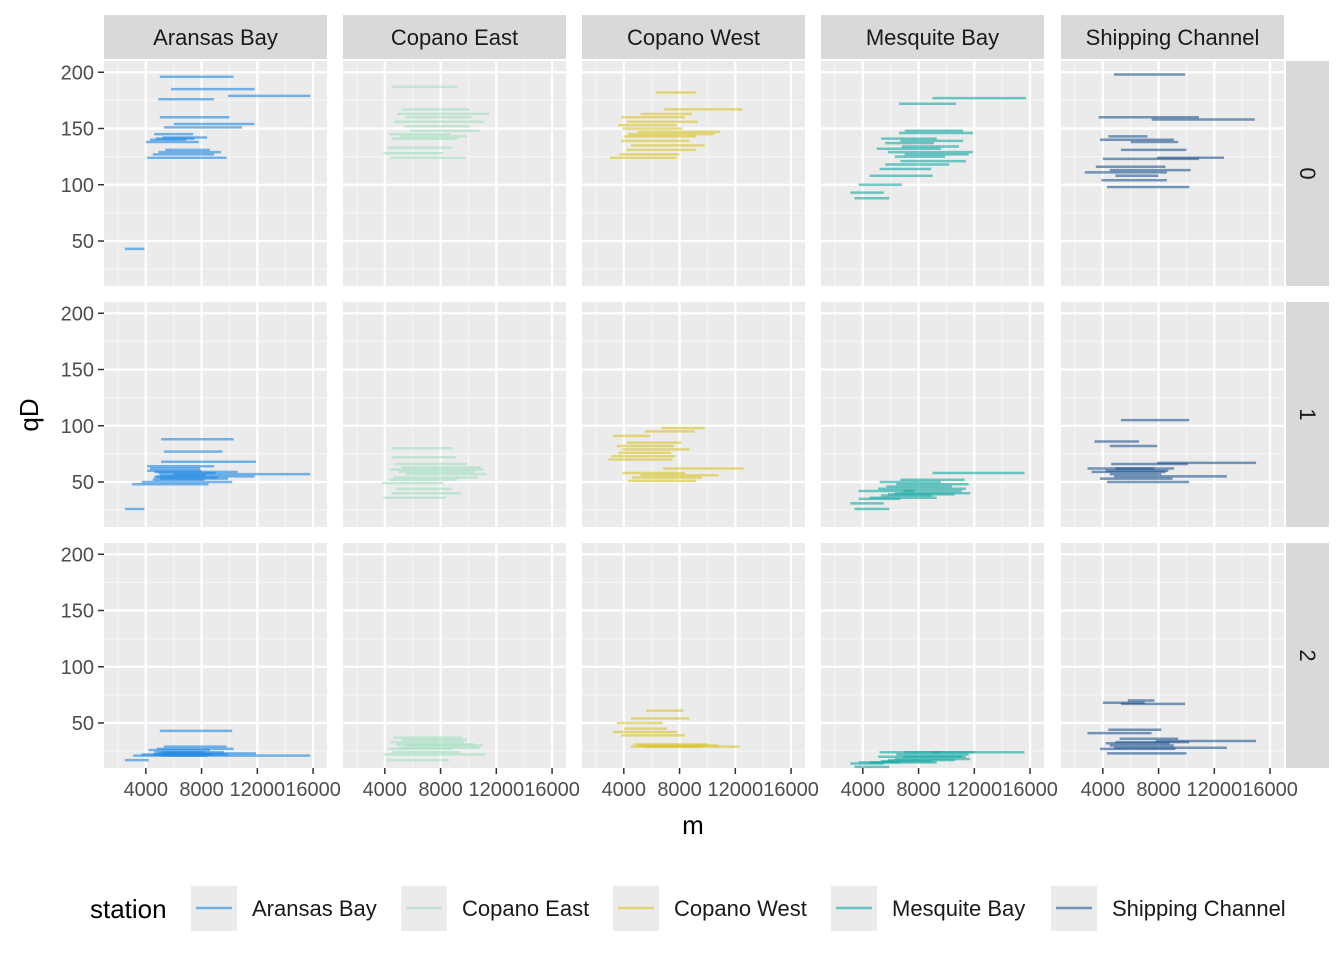  I want to click on facet-strip-label: Copano East, so click(454, 37).